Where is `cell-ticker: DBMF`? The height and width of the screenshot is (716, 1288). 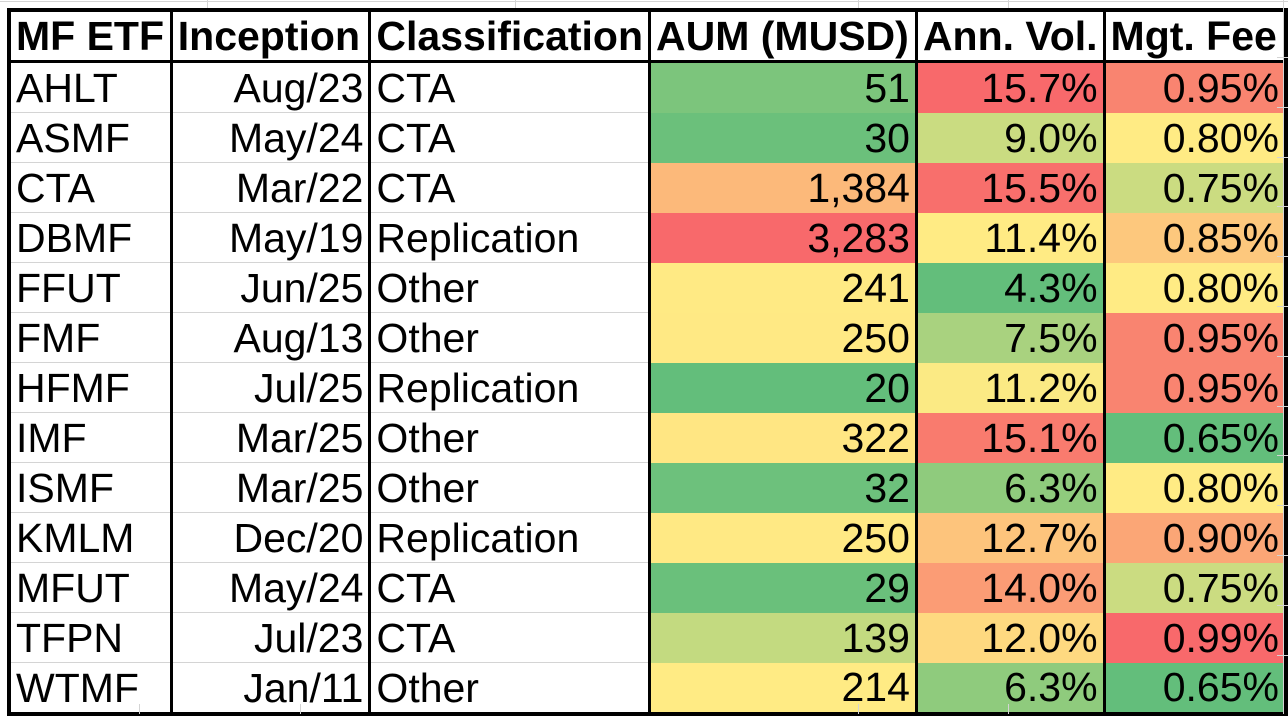 cell-ticker: DBMF is located at coordinates (90, 237).